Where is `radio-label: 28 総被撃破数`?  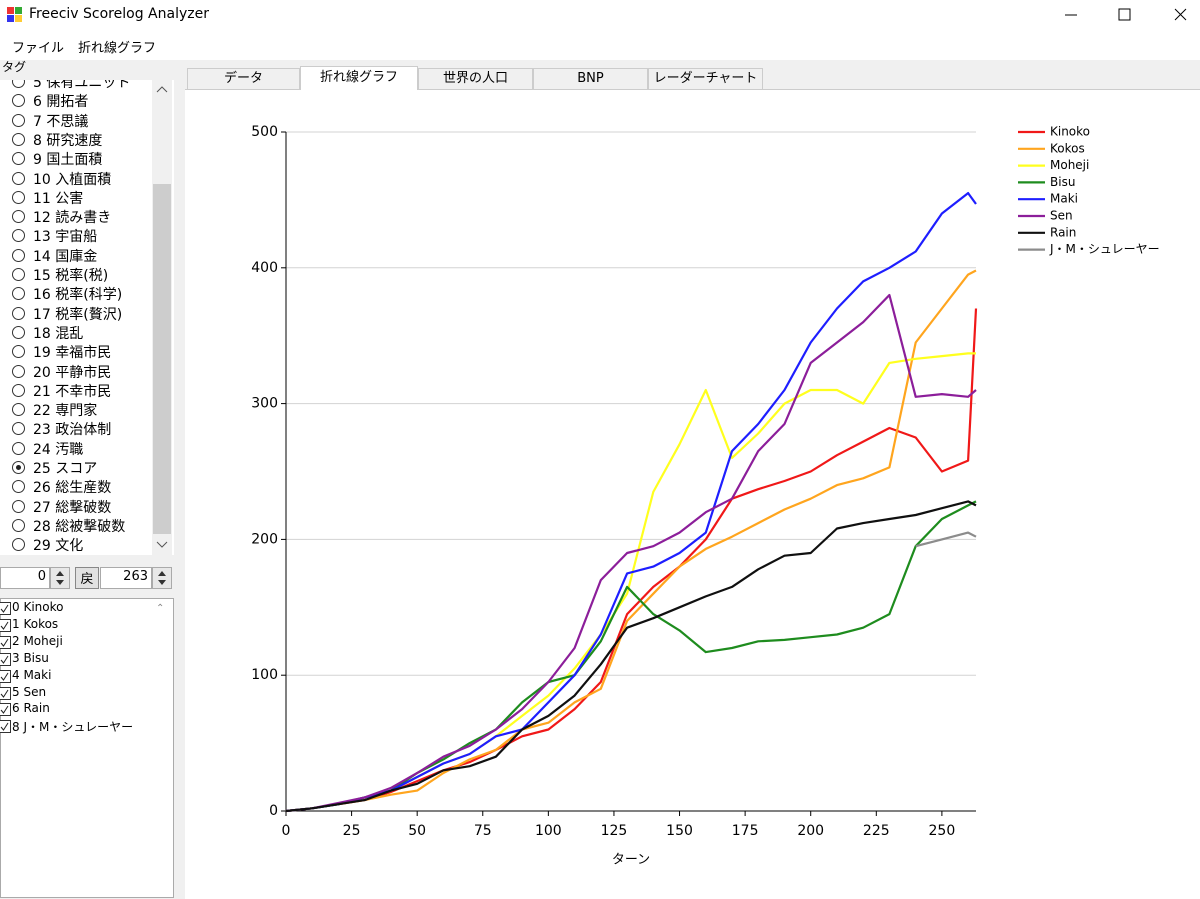 radio-label: 28 総被撃破数 is located at coordinates (79, 526).